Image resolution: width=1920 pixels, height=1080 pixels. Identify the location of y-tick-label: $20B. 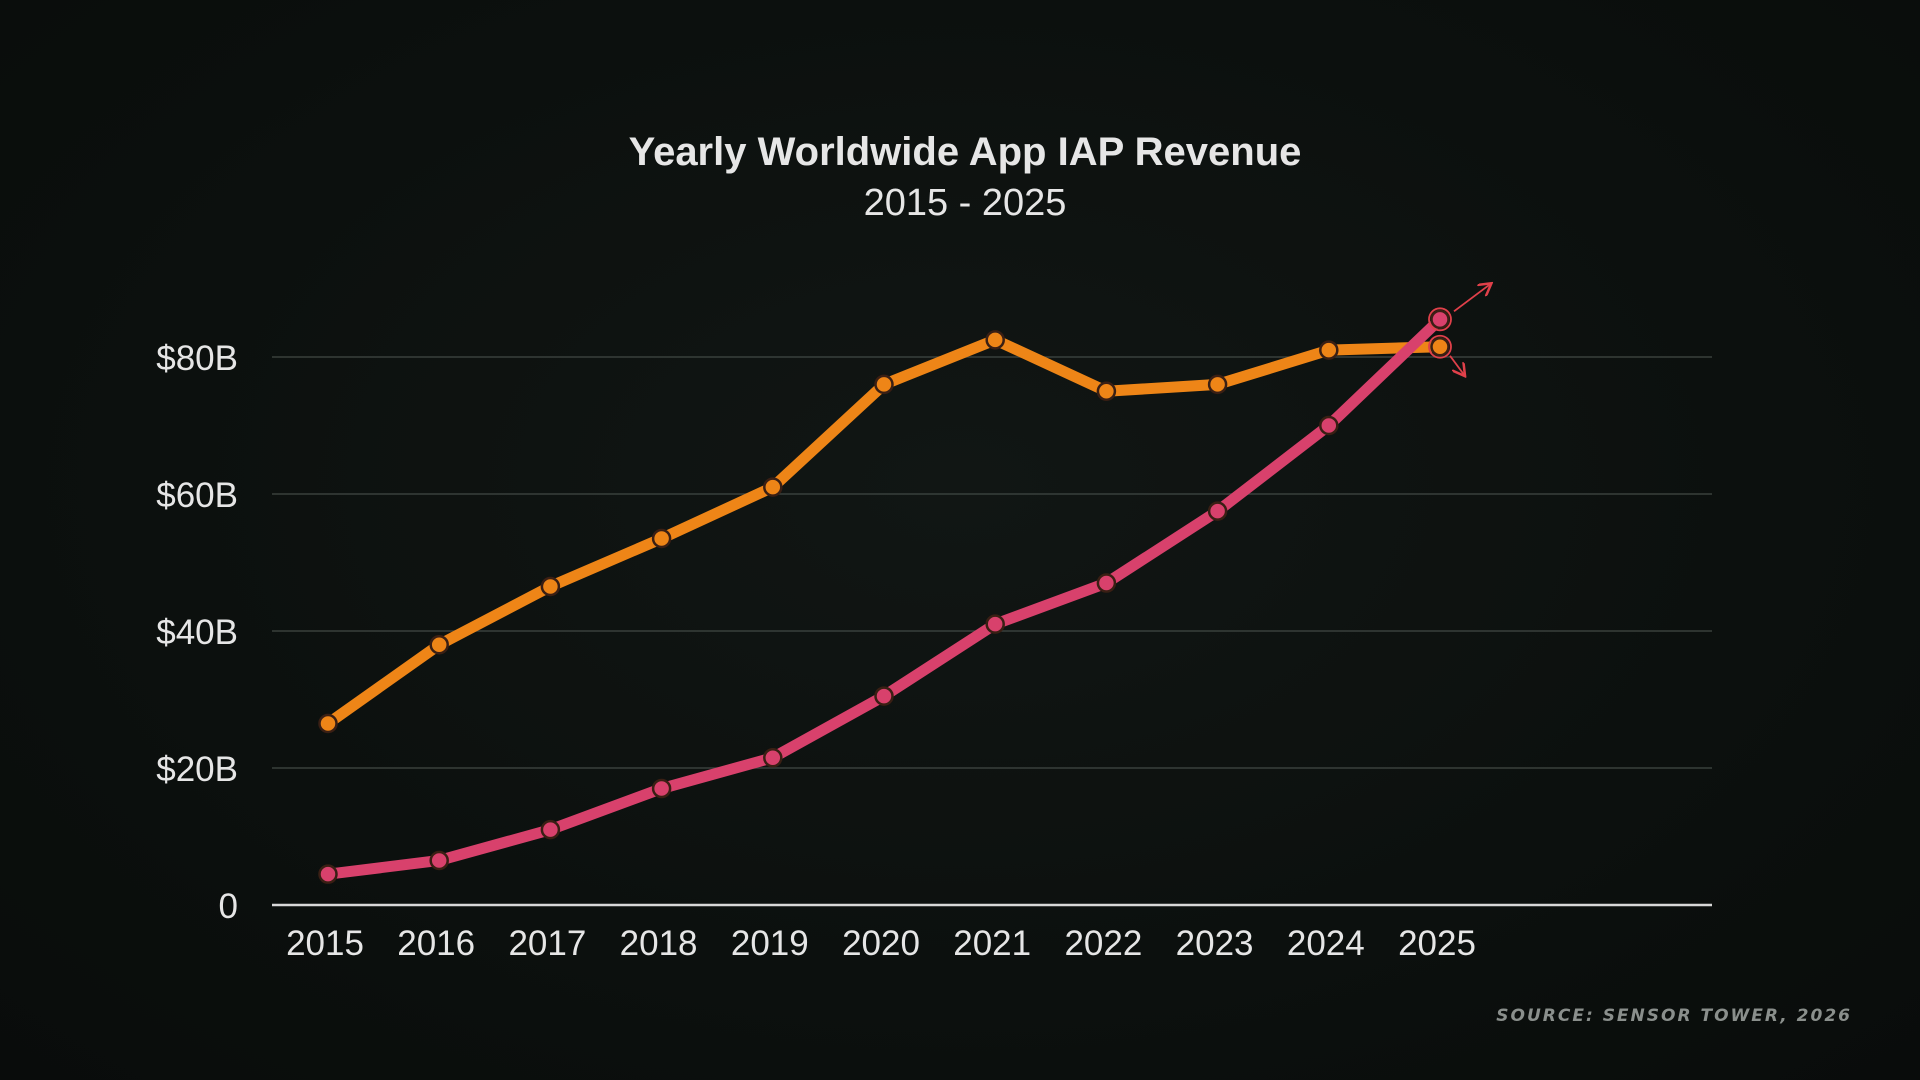
(197, 769).